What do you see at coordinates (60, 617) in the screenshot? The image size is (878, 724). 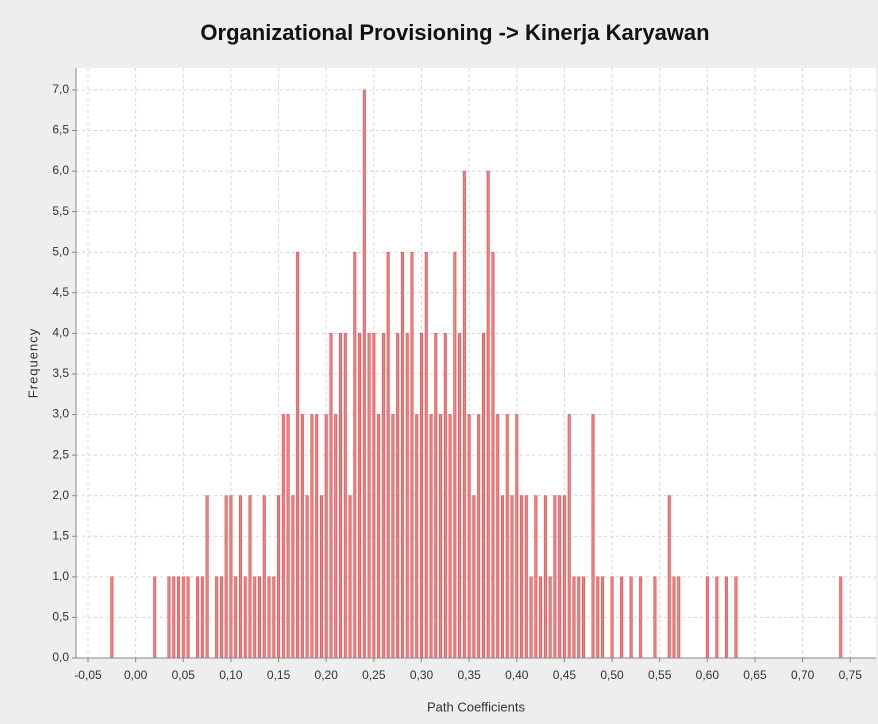 I see `y-tick-label: 0,5` at bounding box center [60, 617].